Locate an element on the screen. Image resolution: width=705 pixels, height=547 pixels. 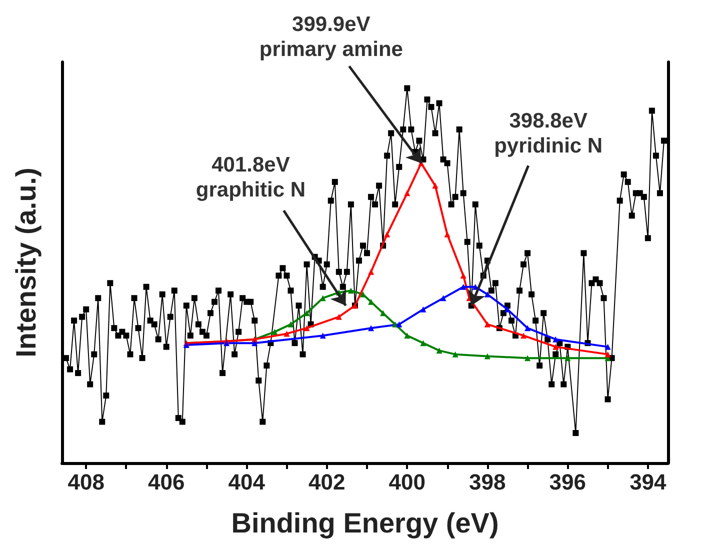
x-axis-title: Binding Energy (eV) is located at coordinates (365, 523).